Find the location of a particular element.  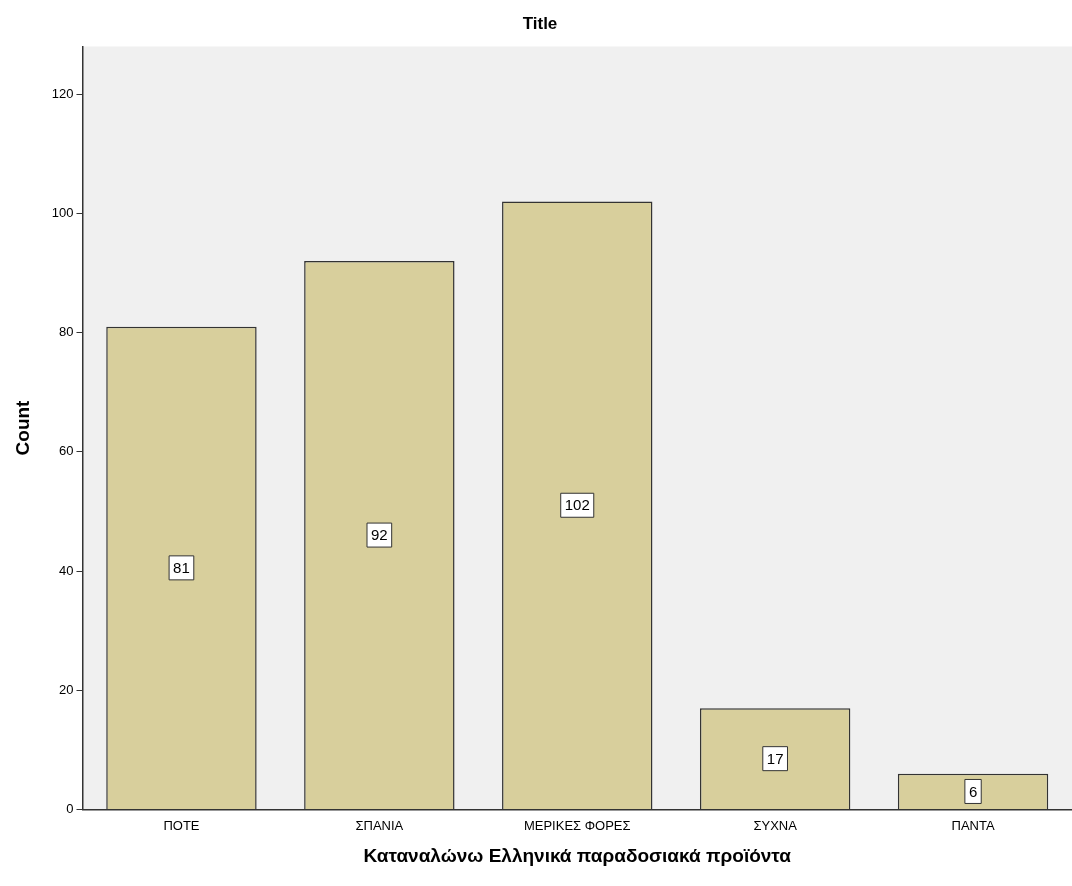

data-label: 92 is located at coordinates (379, 535).